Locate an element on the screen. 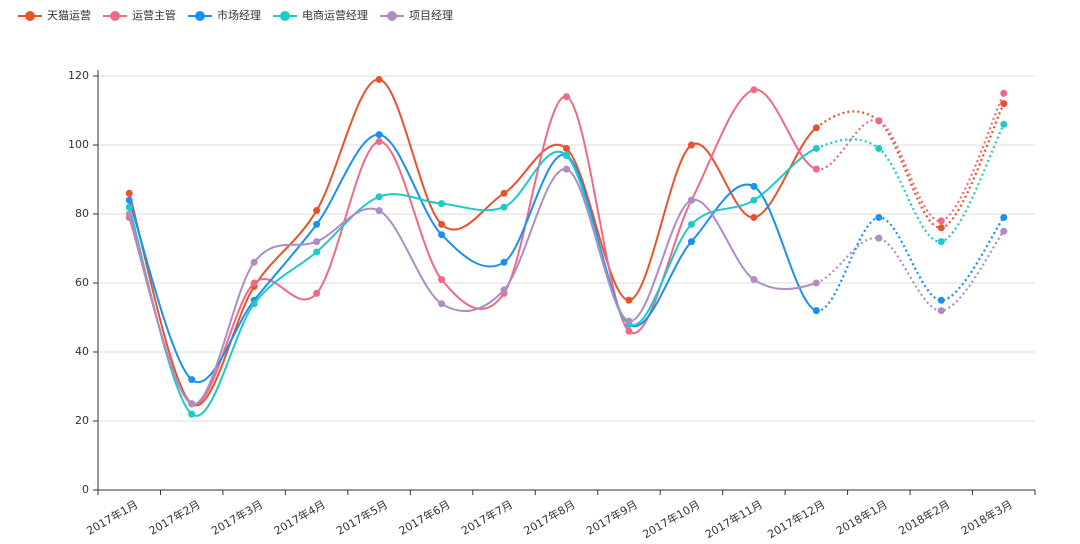  x-tick-label: 2017年8月 is located at coordinates (549, 517).